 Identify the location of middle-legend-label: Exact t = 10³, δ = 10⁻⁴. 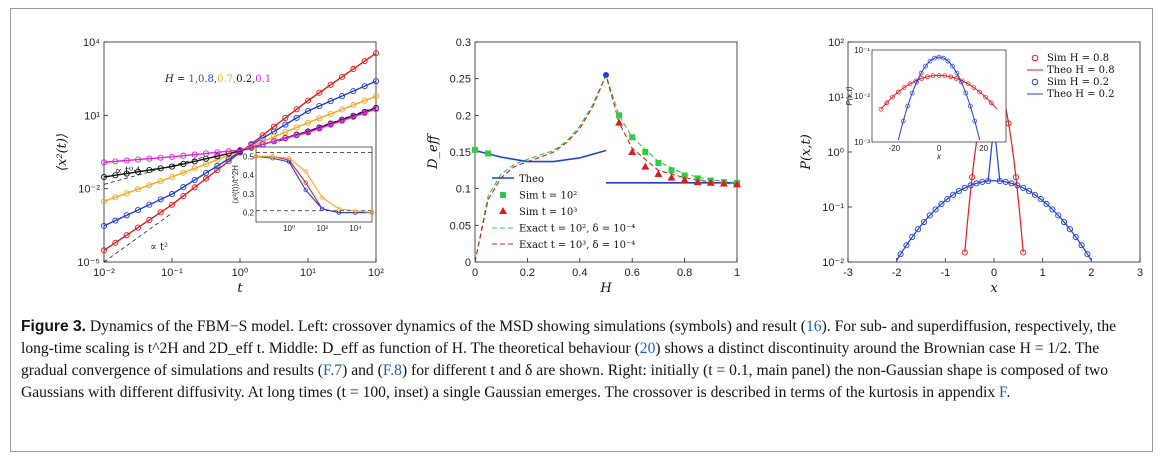
(577, 245).